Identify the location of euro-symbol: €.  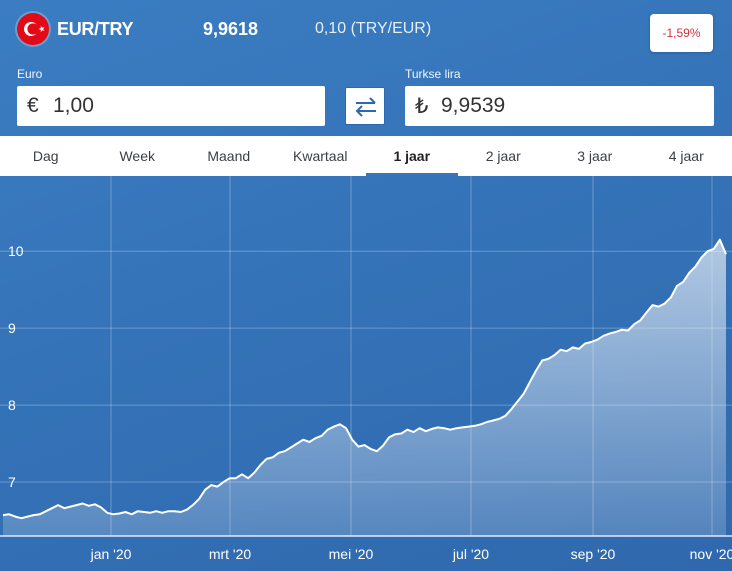
(33, 105).